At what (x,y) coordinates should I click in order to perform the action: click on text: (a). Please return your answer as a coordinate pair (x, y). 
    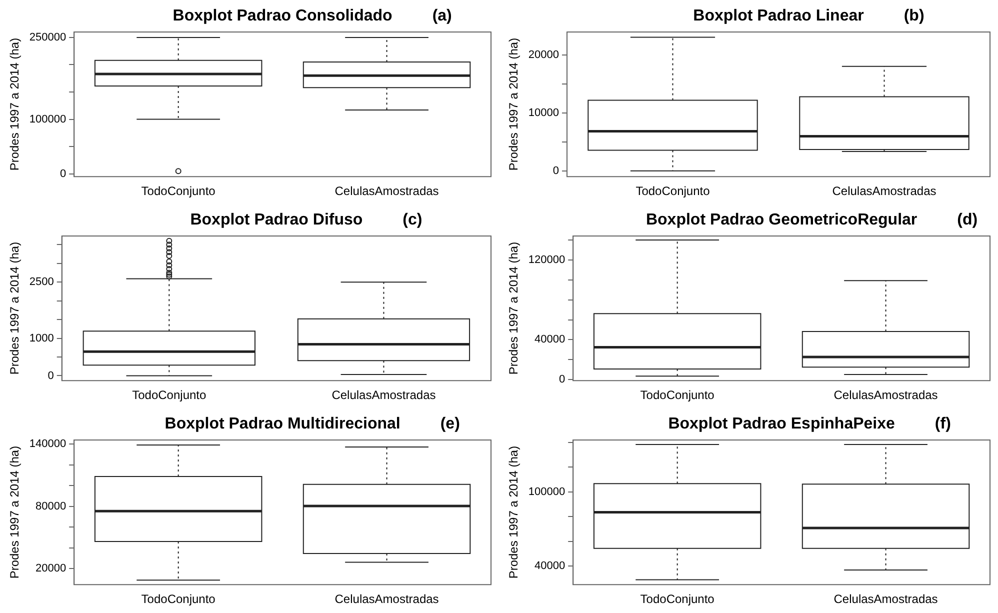
    Looking at the image, I should click on (442, 15).